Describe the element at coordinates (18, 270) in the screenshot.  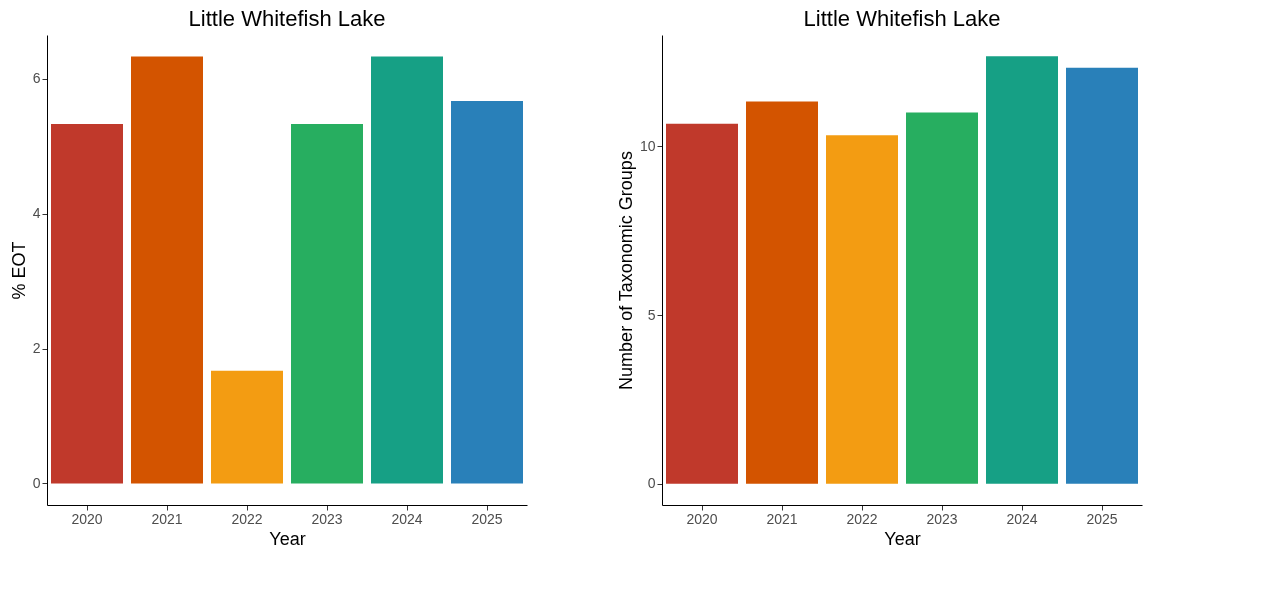
I see `y-axis-title: % EOT` at that location.